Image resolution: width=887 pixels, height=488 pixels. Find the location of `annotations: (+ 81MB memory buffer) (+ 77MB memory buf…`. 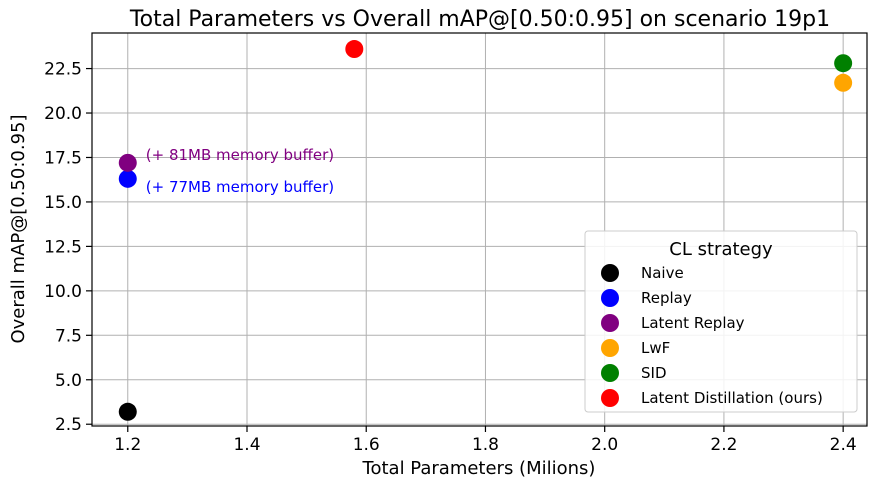

annotations: (+ 81MB memory buffer) (+ 77MB memory buf… is located at coordinates (240, 171).